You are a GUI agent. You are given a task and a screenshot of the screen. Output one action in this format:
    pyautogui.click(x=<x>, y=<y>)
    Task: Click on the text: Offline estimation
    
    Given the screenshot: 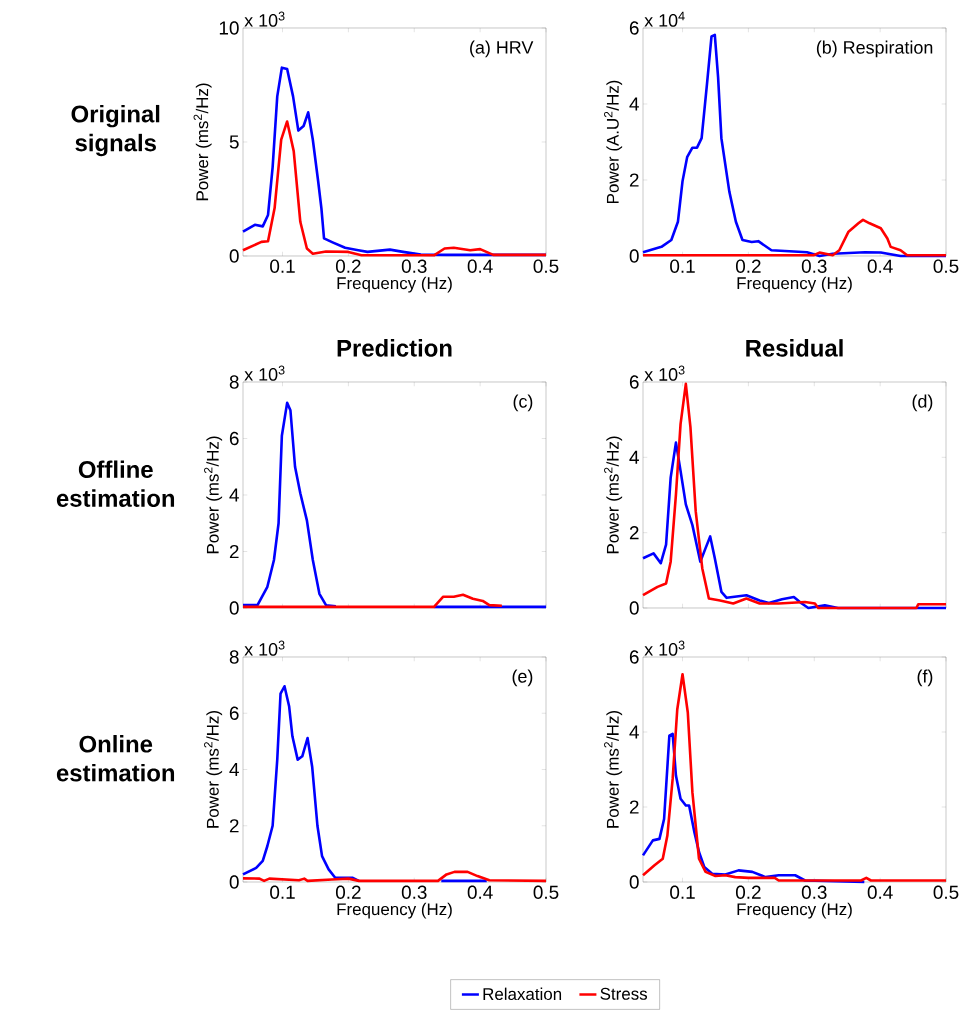 What is the action you would take?
    pyautogui.click(x=115, y=483)
    